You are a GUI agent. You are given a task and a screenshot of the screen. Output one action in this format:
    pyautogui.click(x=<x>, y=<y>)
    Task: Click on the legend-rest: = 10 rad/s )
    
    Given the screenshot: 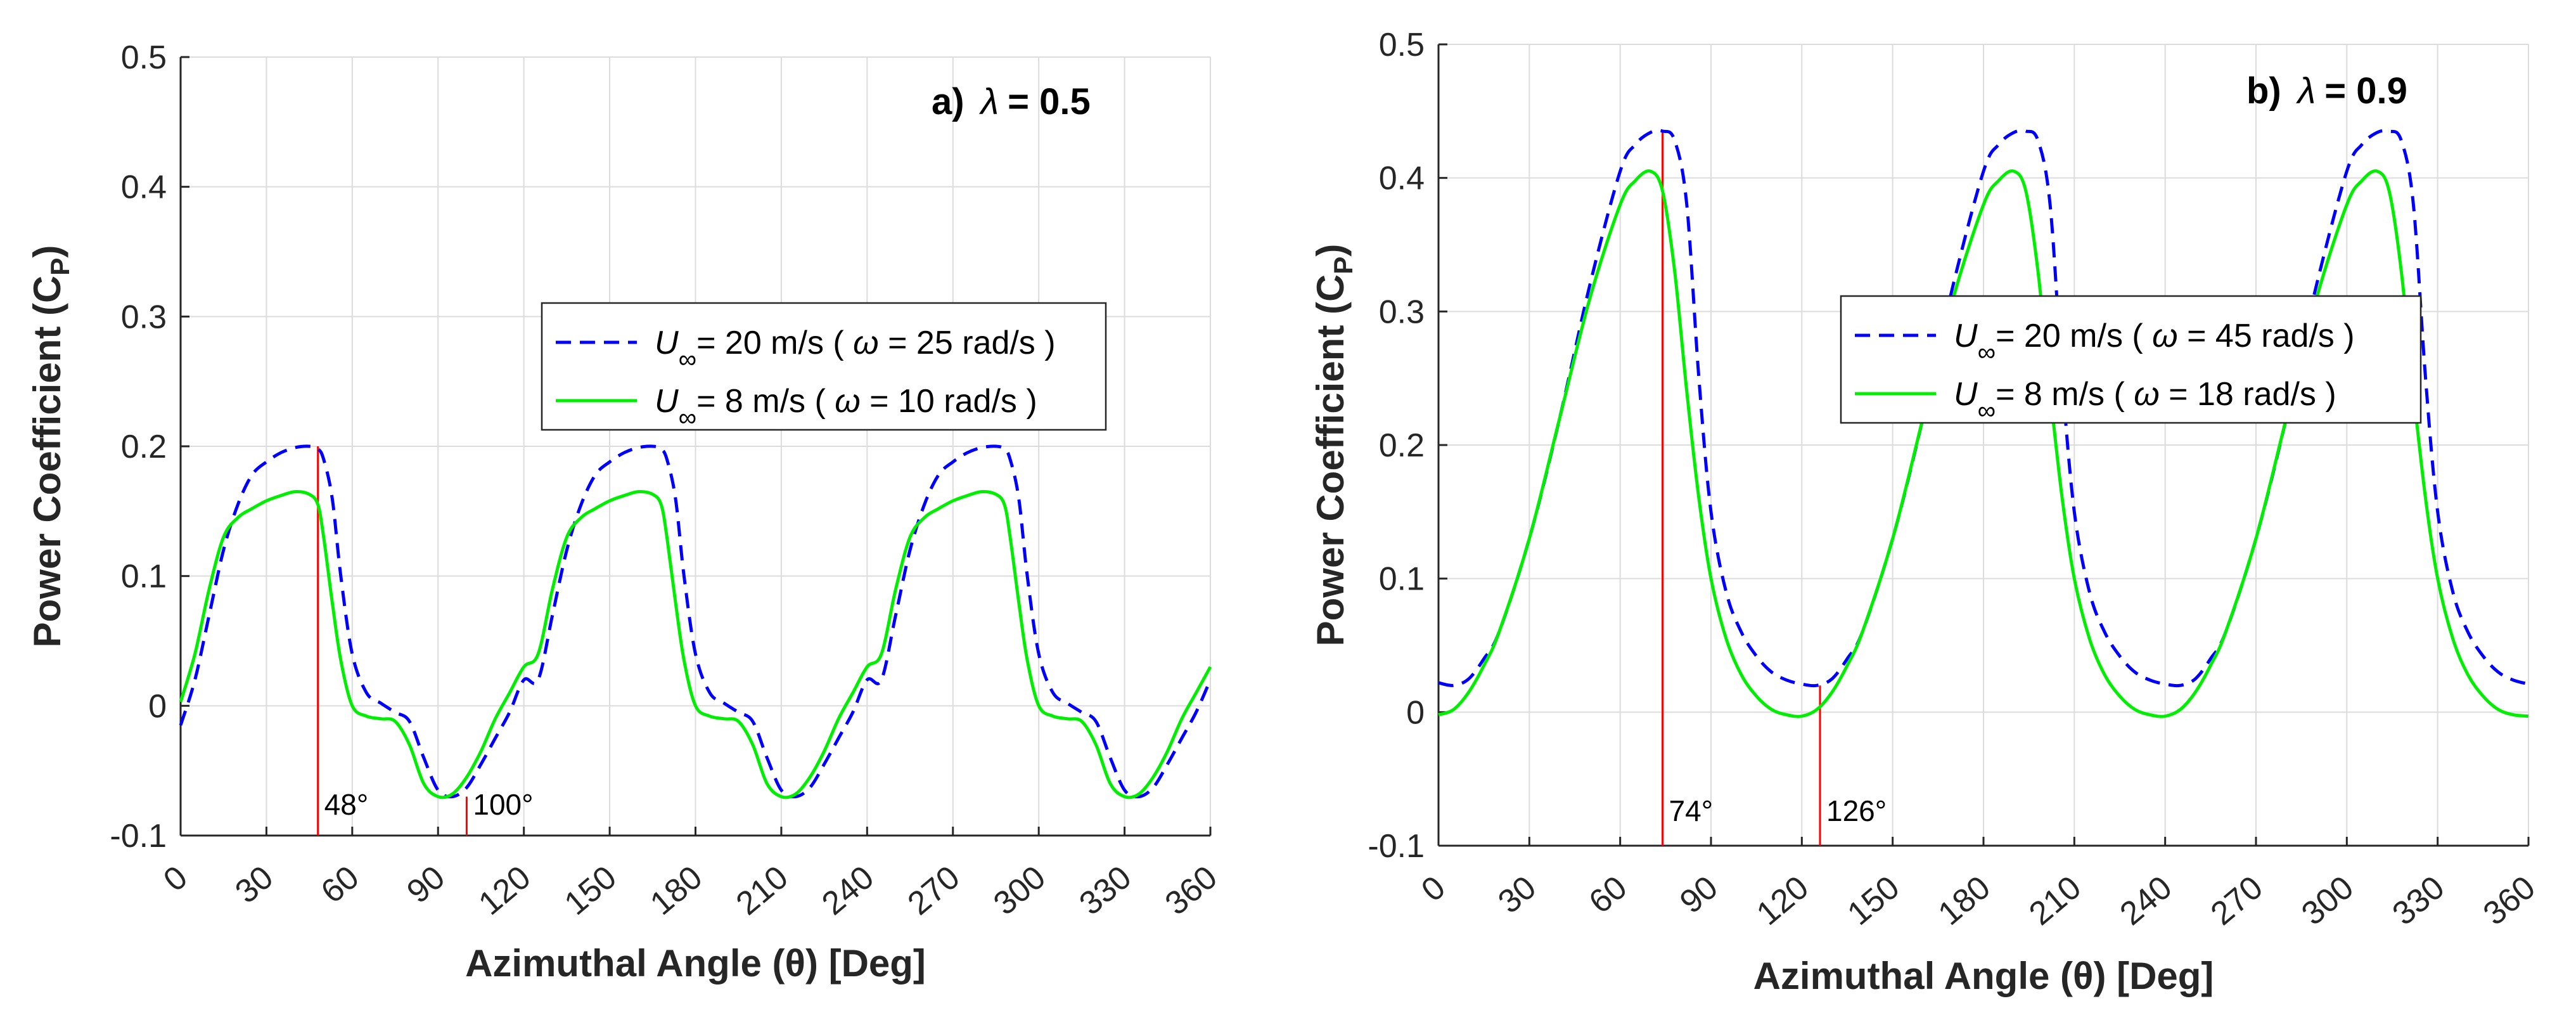 What is the action you would take?
    pyautogui.click(x=949, y=401)
    